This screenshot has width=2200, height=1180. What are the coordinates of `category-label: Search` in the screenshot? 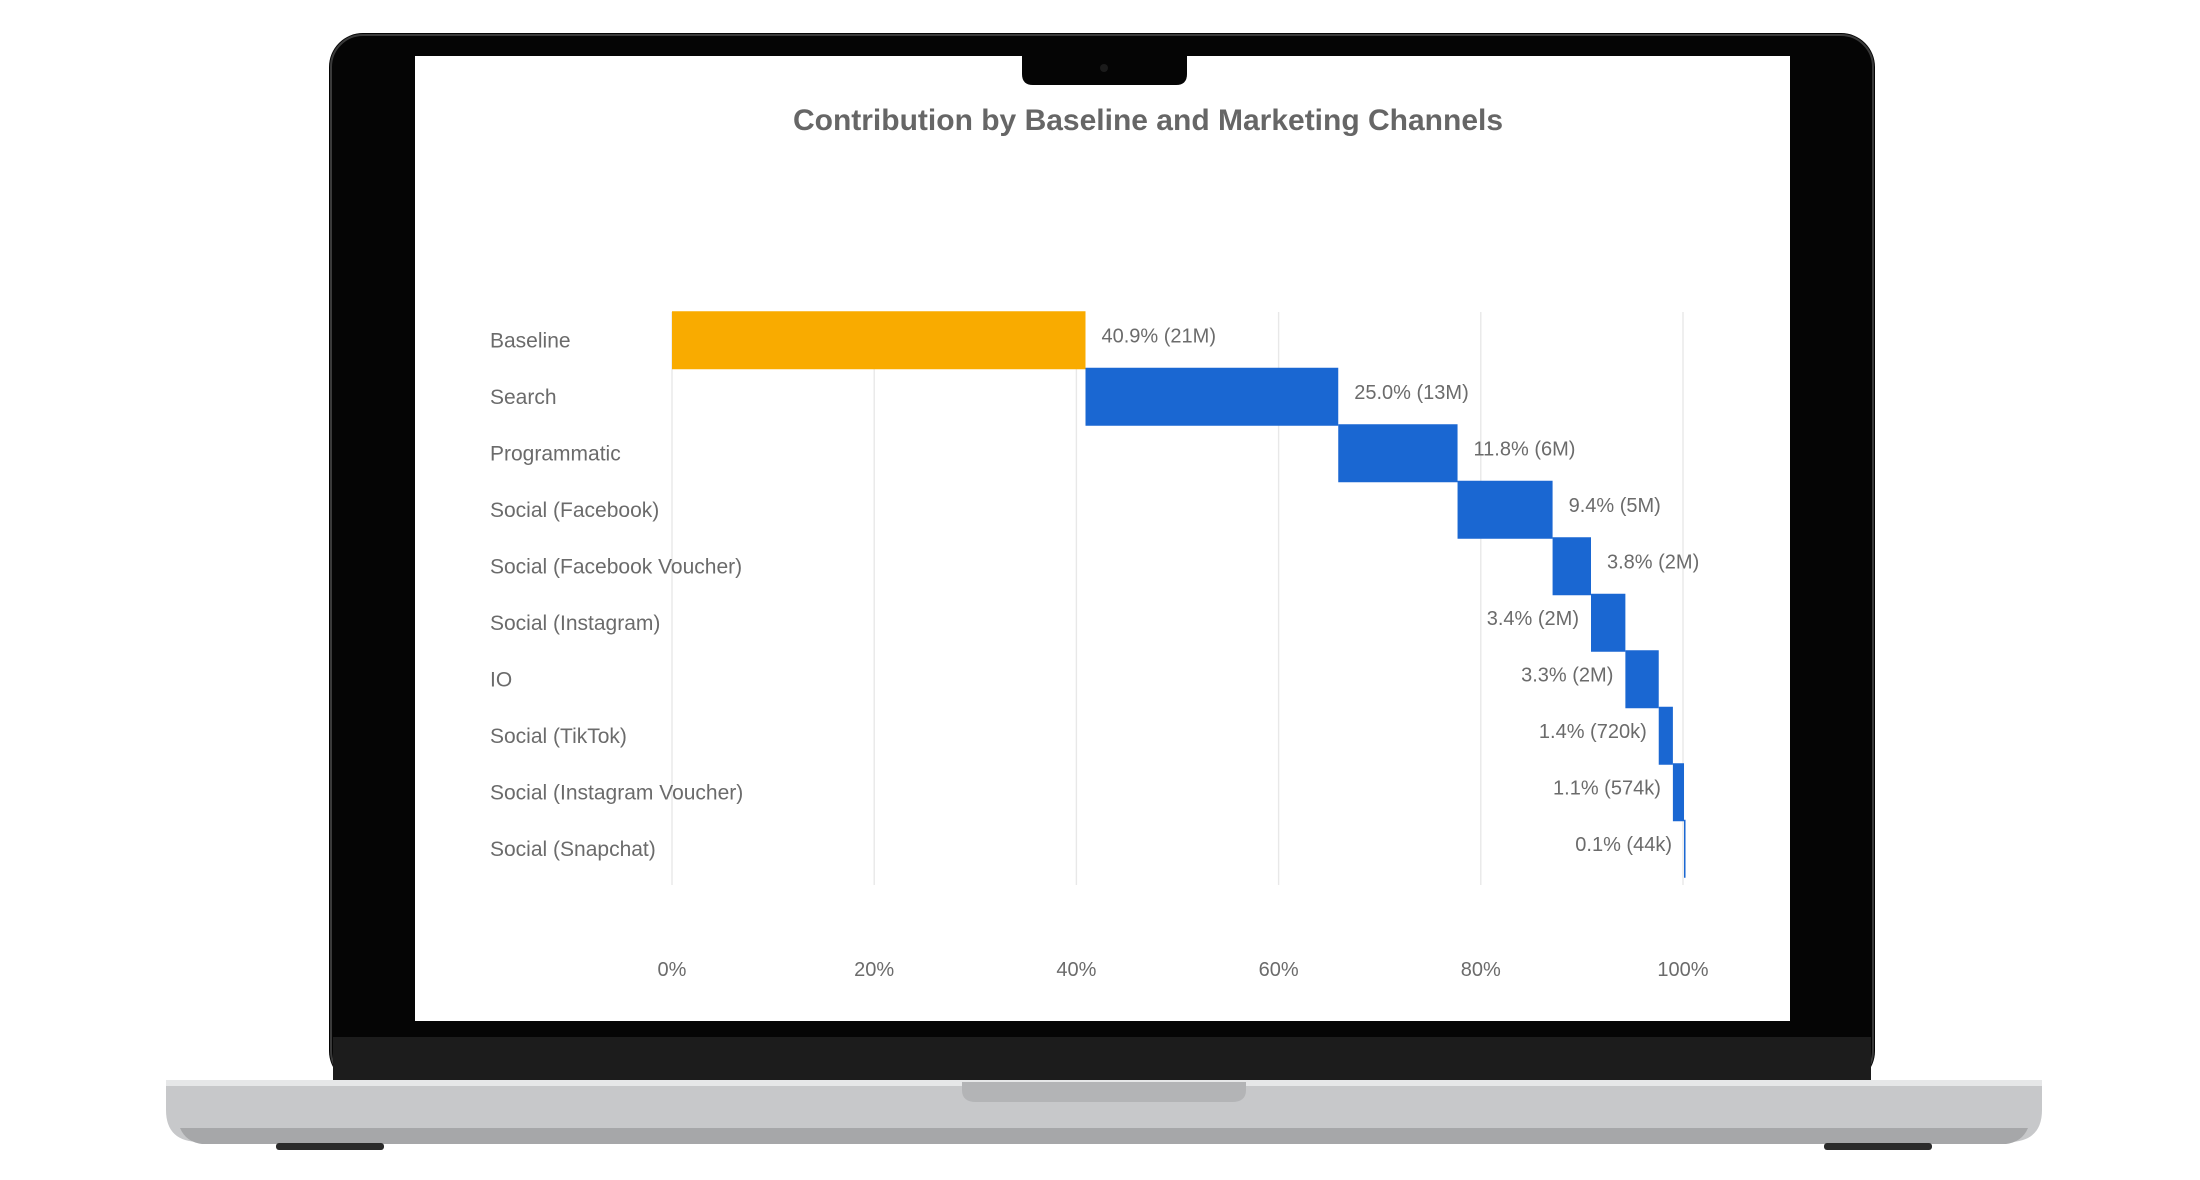 It's located at (523, 397).